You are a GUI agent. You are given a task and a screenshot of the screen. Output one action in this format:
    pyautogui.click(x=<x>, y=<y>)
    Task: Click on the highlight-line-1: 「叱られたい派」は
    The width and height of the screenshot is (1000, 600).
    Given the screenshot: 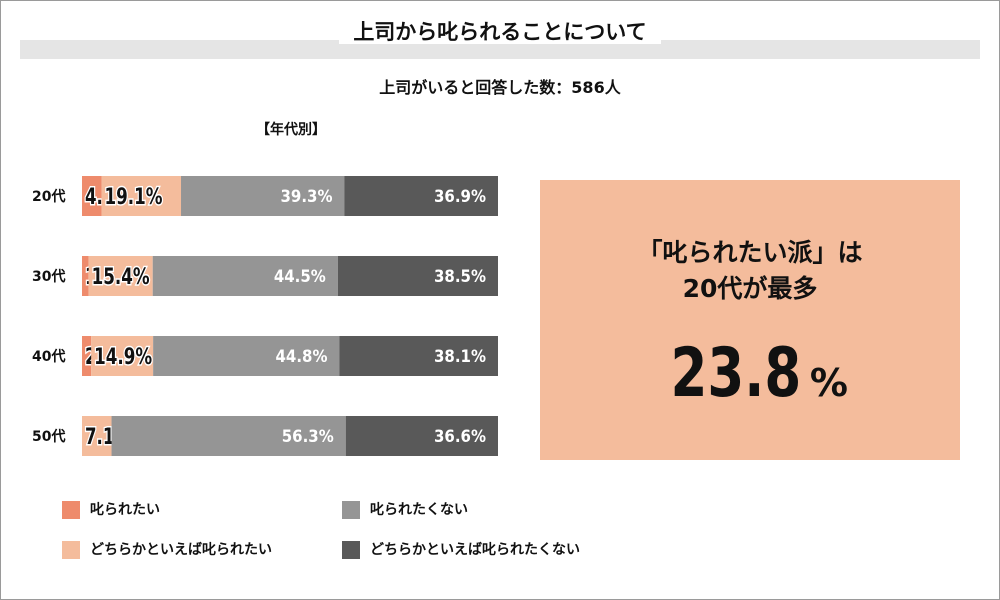 What is the action you would take?
    pyautogui.click(x=750, y=252)
    